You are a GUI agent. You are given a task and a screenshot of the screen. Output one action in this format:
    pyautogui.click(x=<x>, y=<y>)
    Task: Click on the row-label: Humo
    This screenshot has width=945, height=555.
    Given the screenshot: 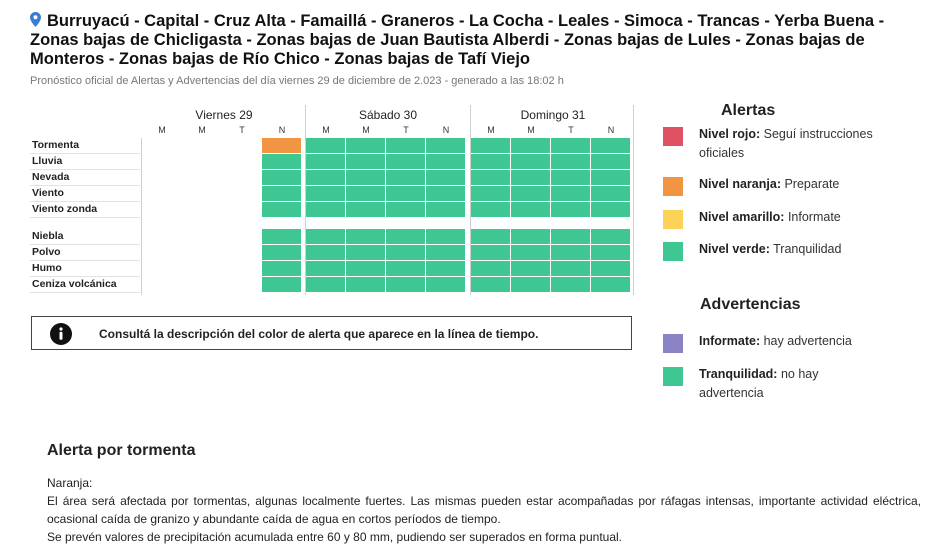 What is the action you would take?
    pyautogui.click(x=47, y=268)
    